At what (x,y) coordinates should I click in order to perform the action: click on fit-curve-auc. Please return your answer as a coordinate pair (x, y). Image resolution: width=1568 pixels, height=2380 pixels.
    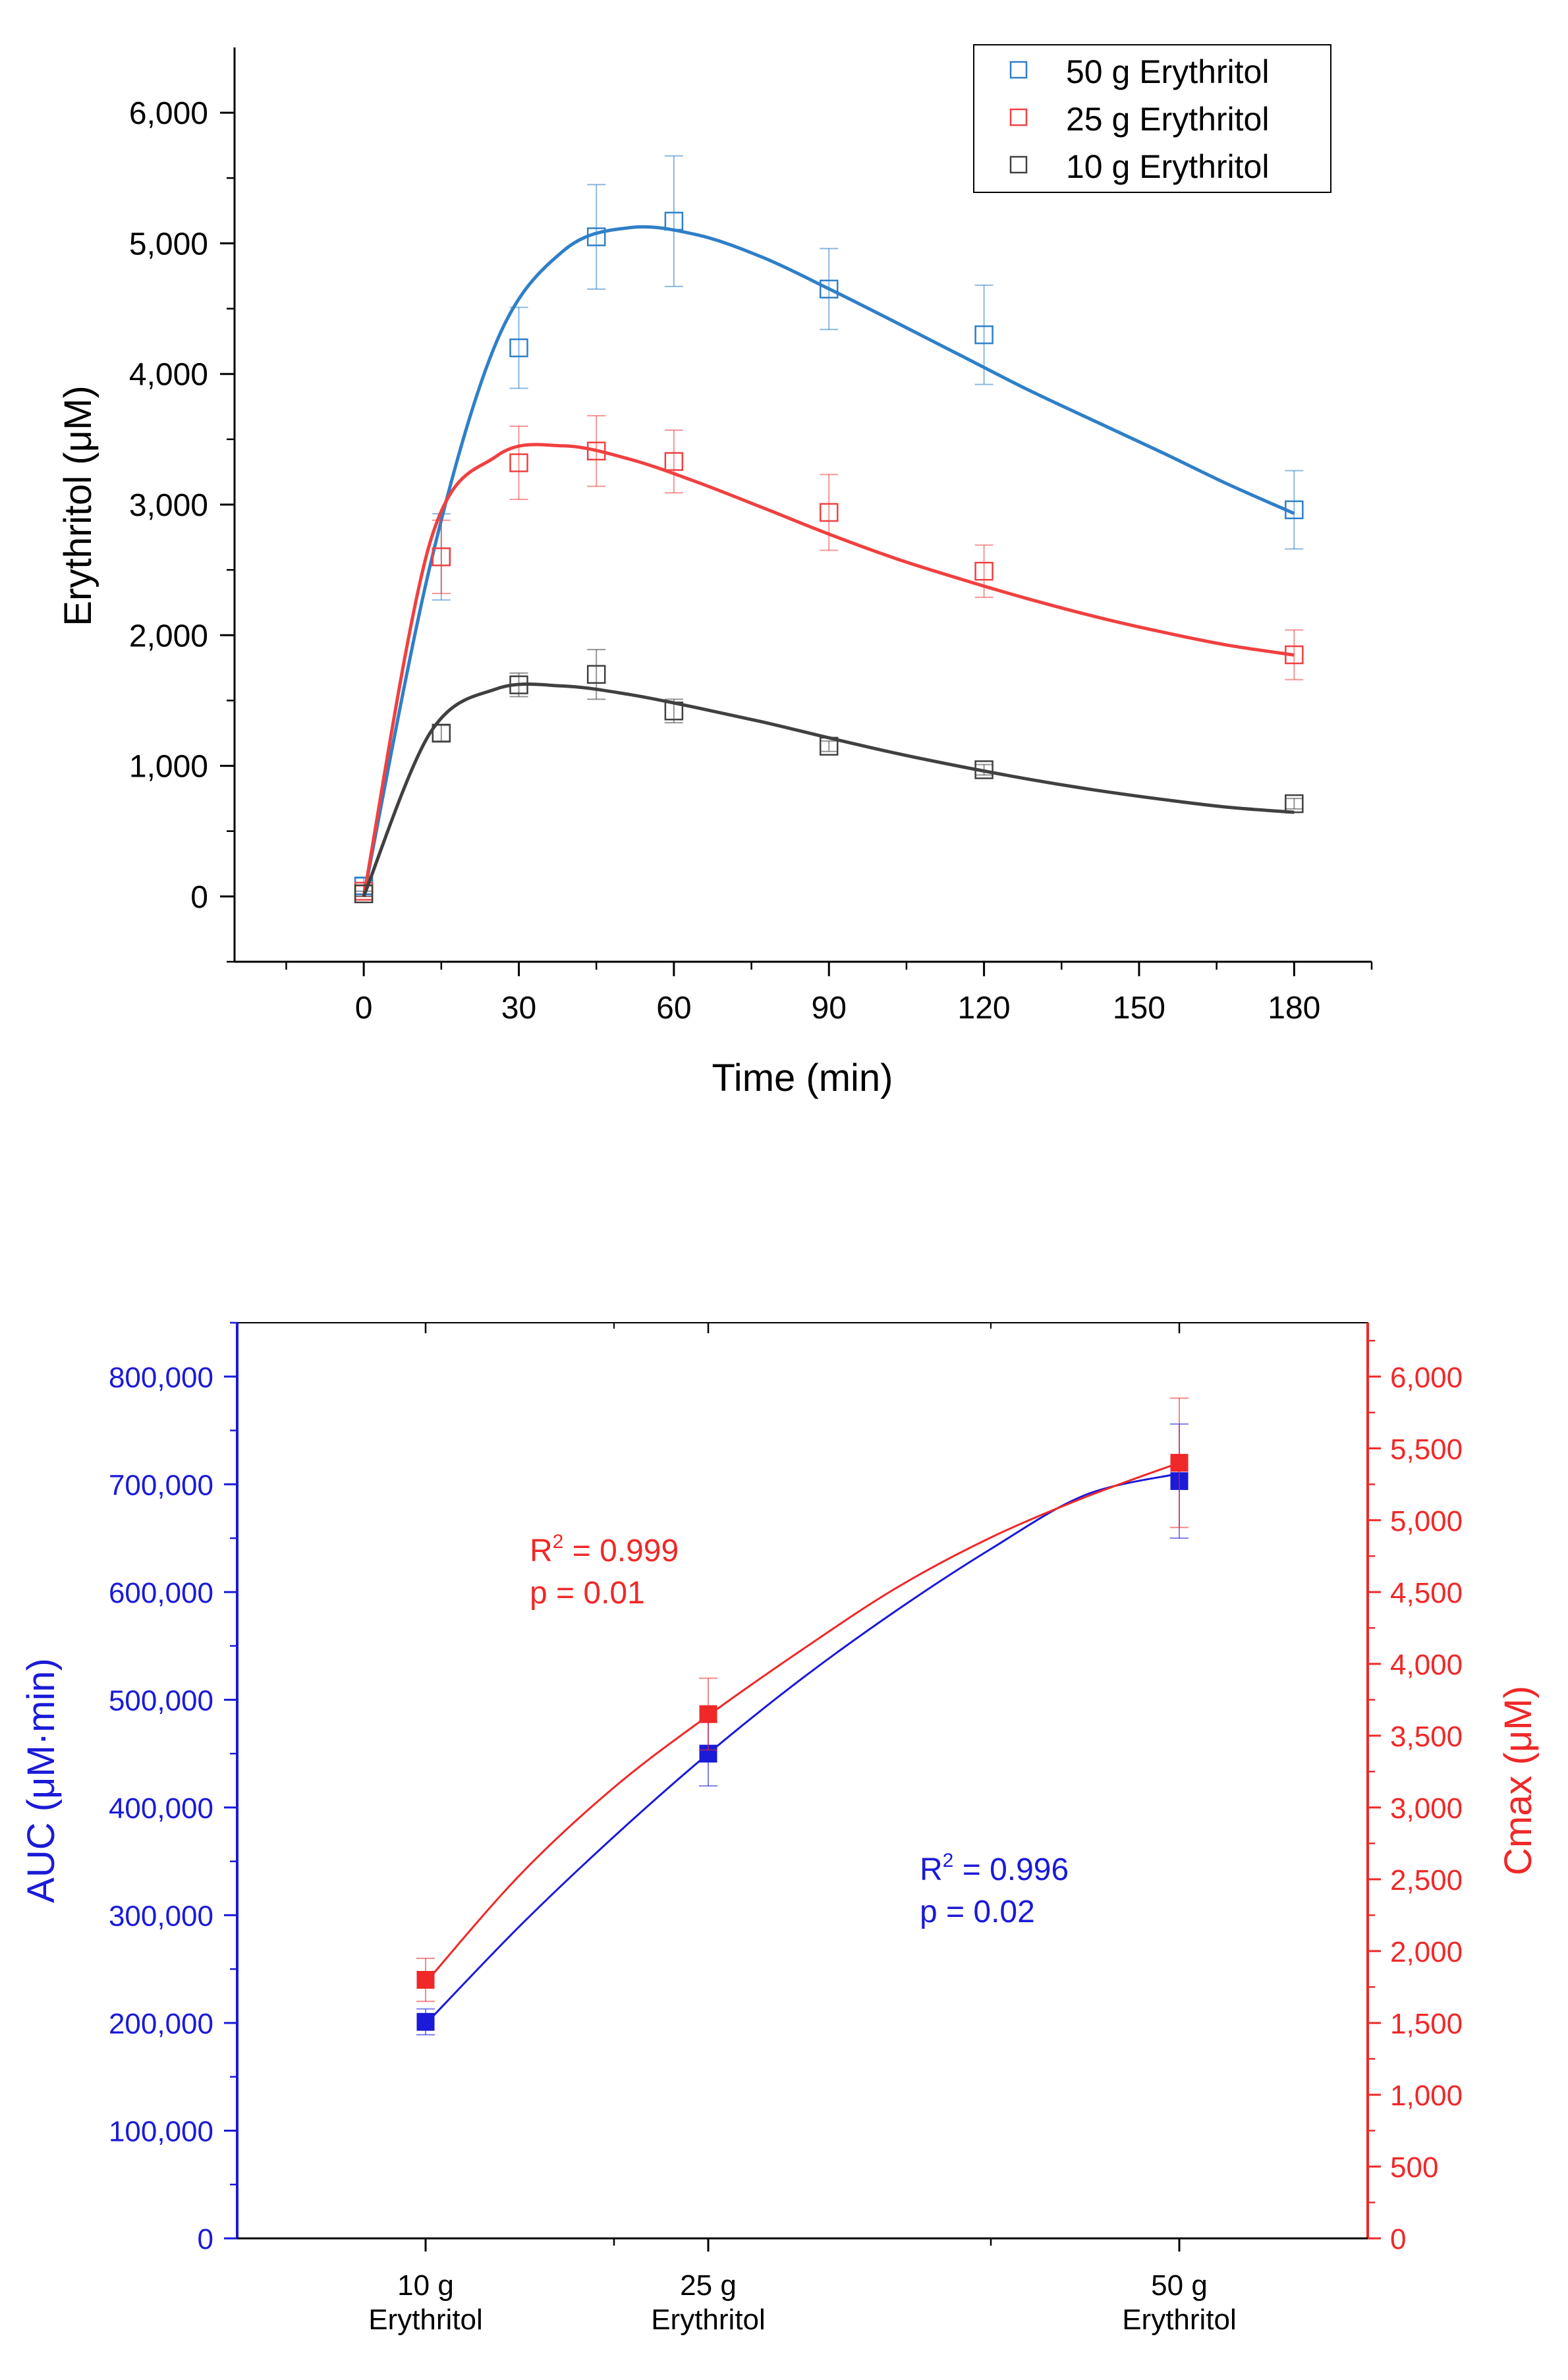
    Looking at the image, I should click on (802, 1748).